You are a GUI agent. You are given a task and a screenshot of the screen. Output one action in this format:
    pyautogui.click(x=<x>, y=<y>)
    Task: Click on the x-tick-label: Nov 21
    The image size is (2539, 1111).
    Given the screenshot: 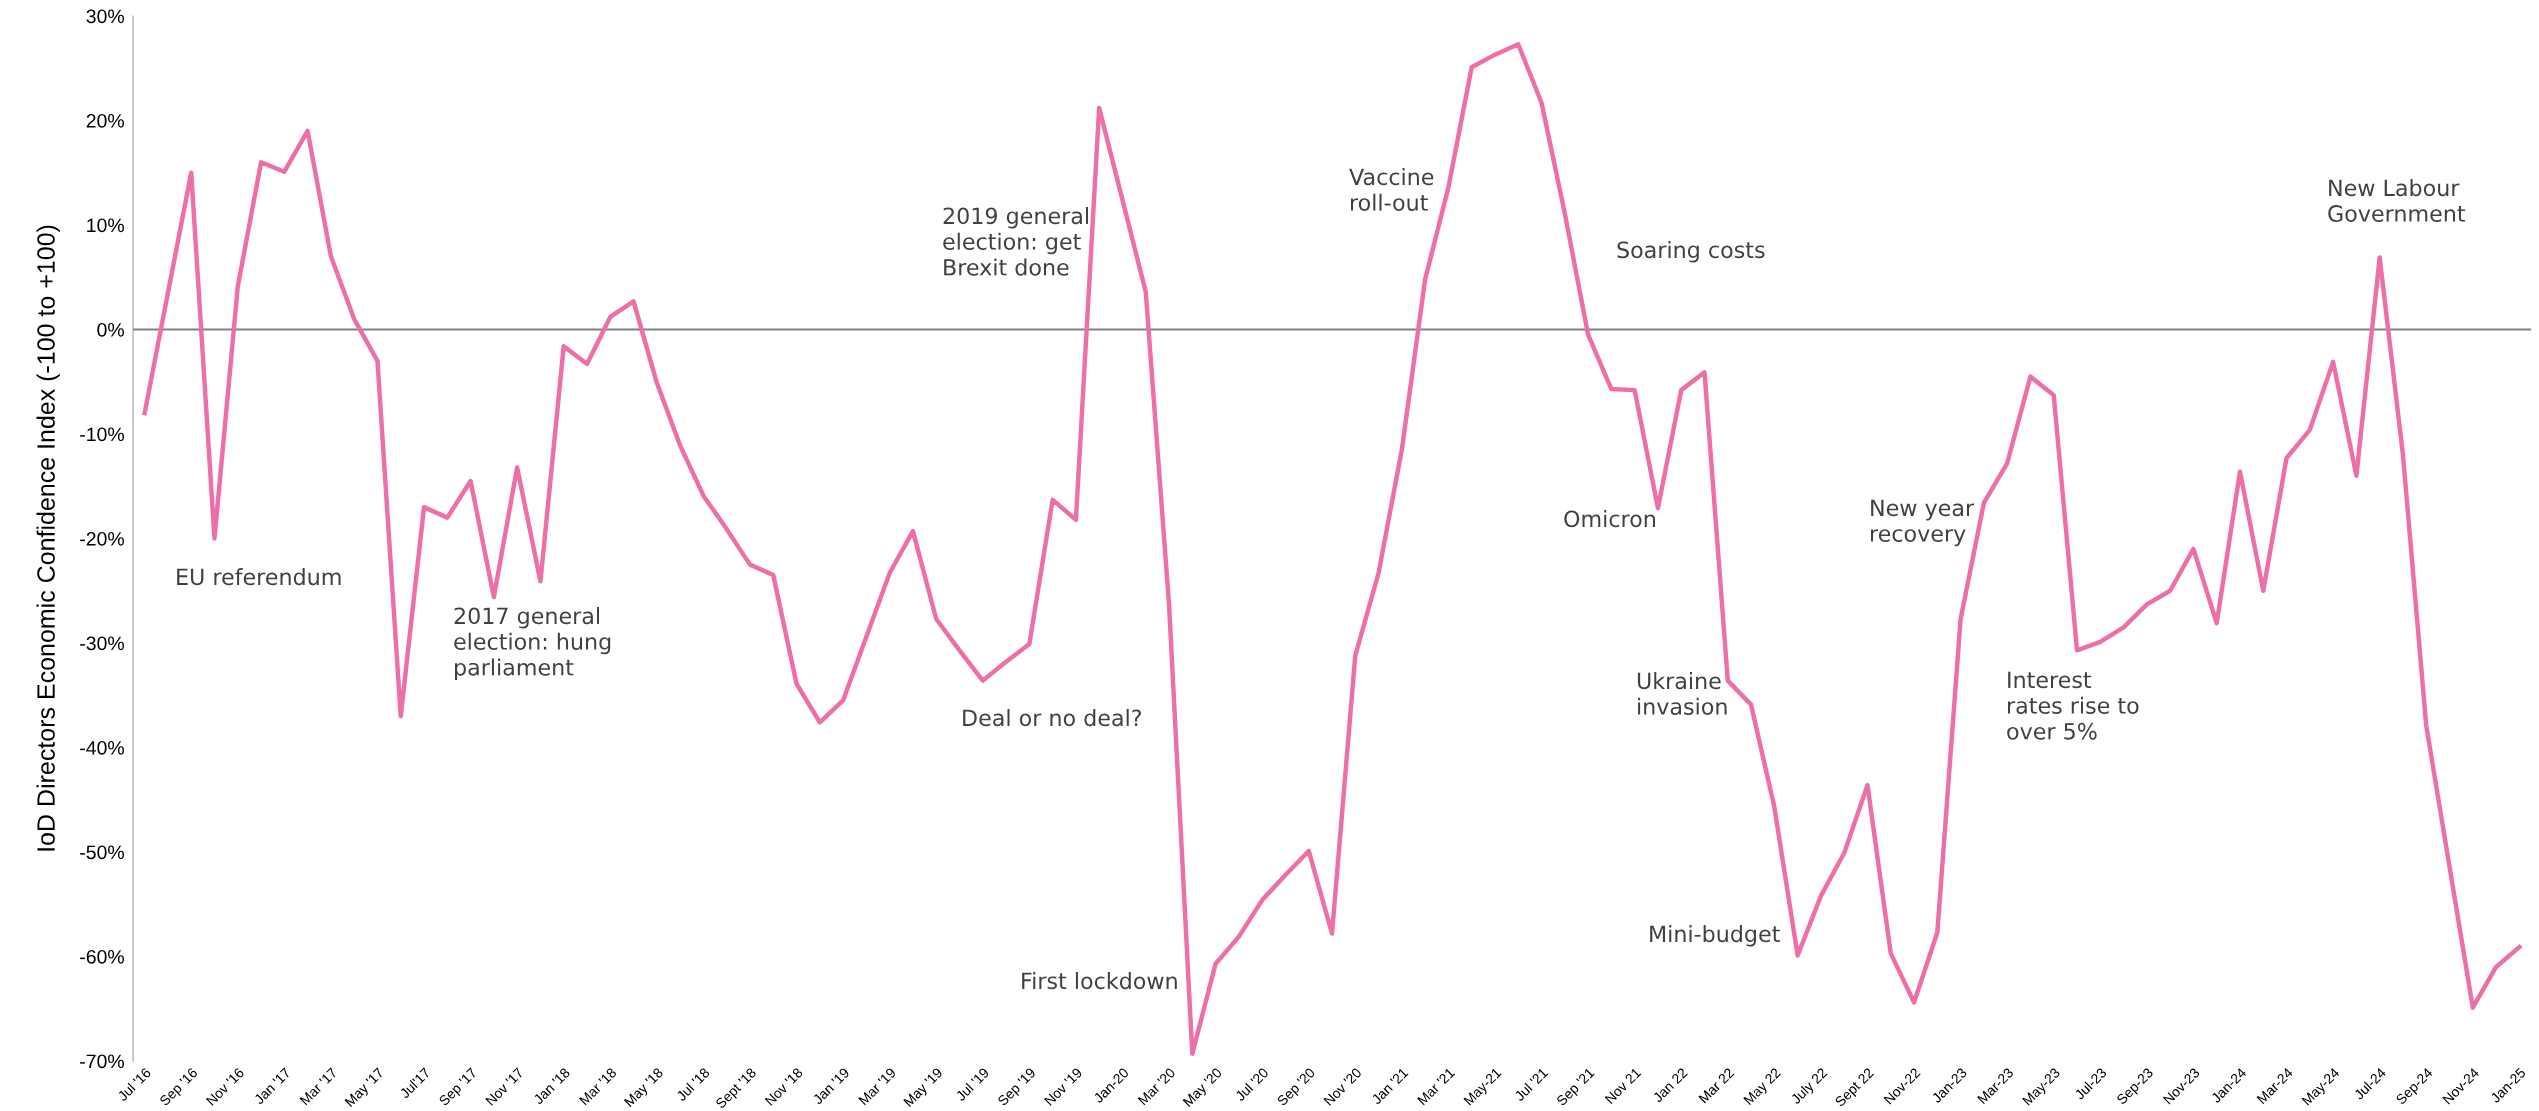 What is the action you would take?
    pyautogui.click(x=1623, y=1086)
    